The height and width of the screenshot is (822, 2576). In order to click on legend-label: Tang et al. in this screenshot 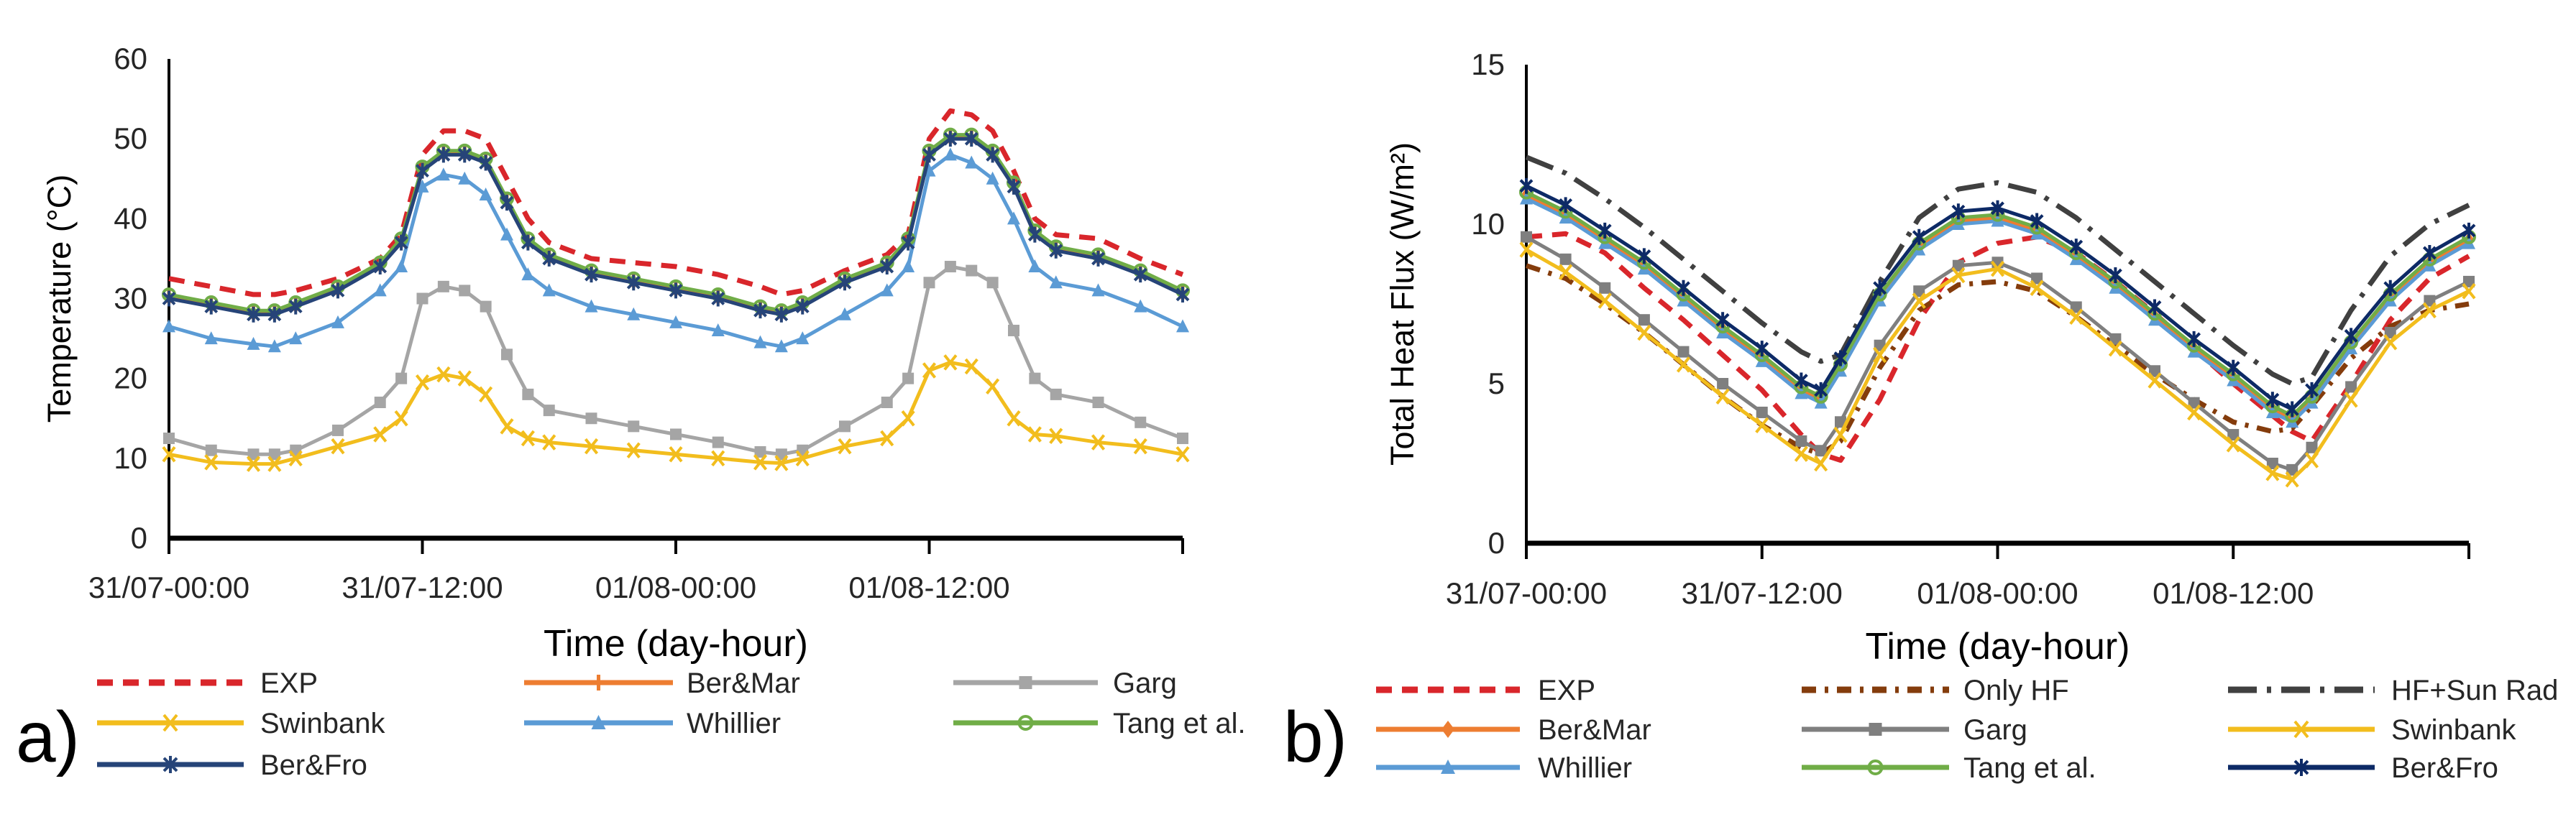, I will do `click(2030, 768)`.